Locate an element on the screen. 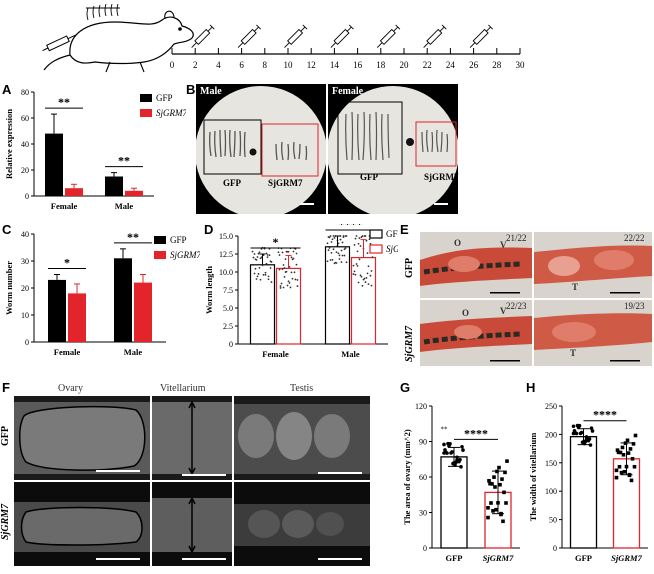 Image resolution: width=654 pixels, height=574 pixels. y-tick-label: 250 is located at coordinates (551, 406).